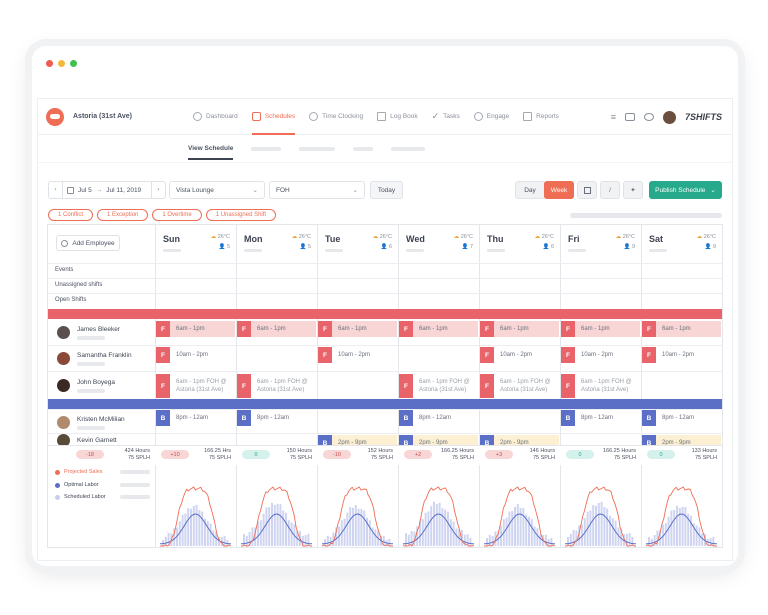 The width and height of the screenshot is (768, 615). I want to click on conflict-pill: 1 Conflict, so click(71, 215).